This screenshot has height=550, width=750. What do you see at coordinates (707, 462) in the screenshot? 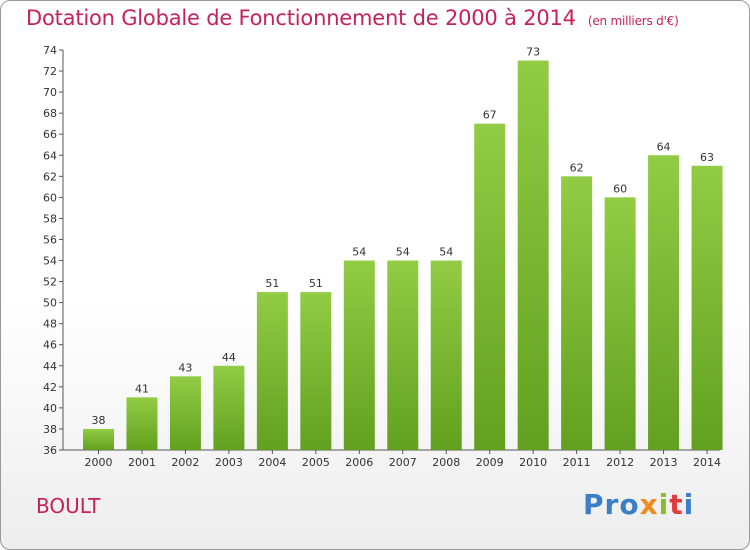
I see `x-tick-label: 2014` at bounding box center [707, 462].